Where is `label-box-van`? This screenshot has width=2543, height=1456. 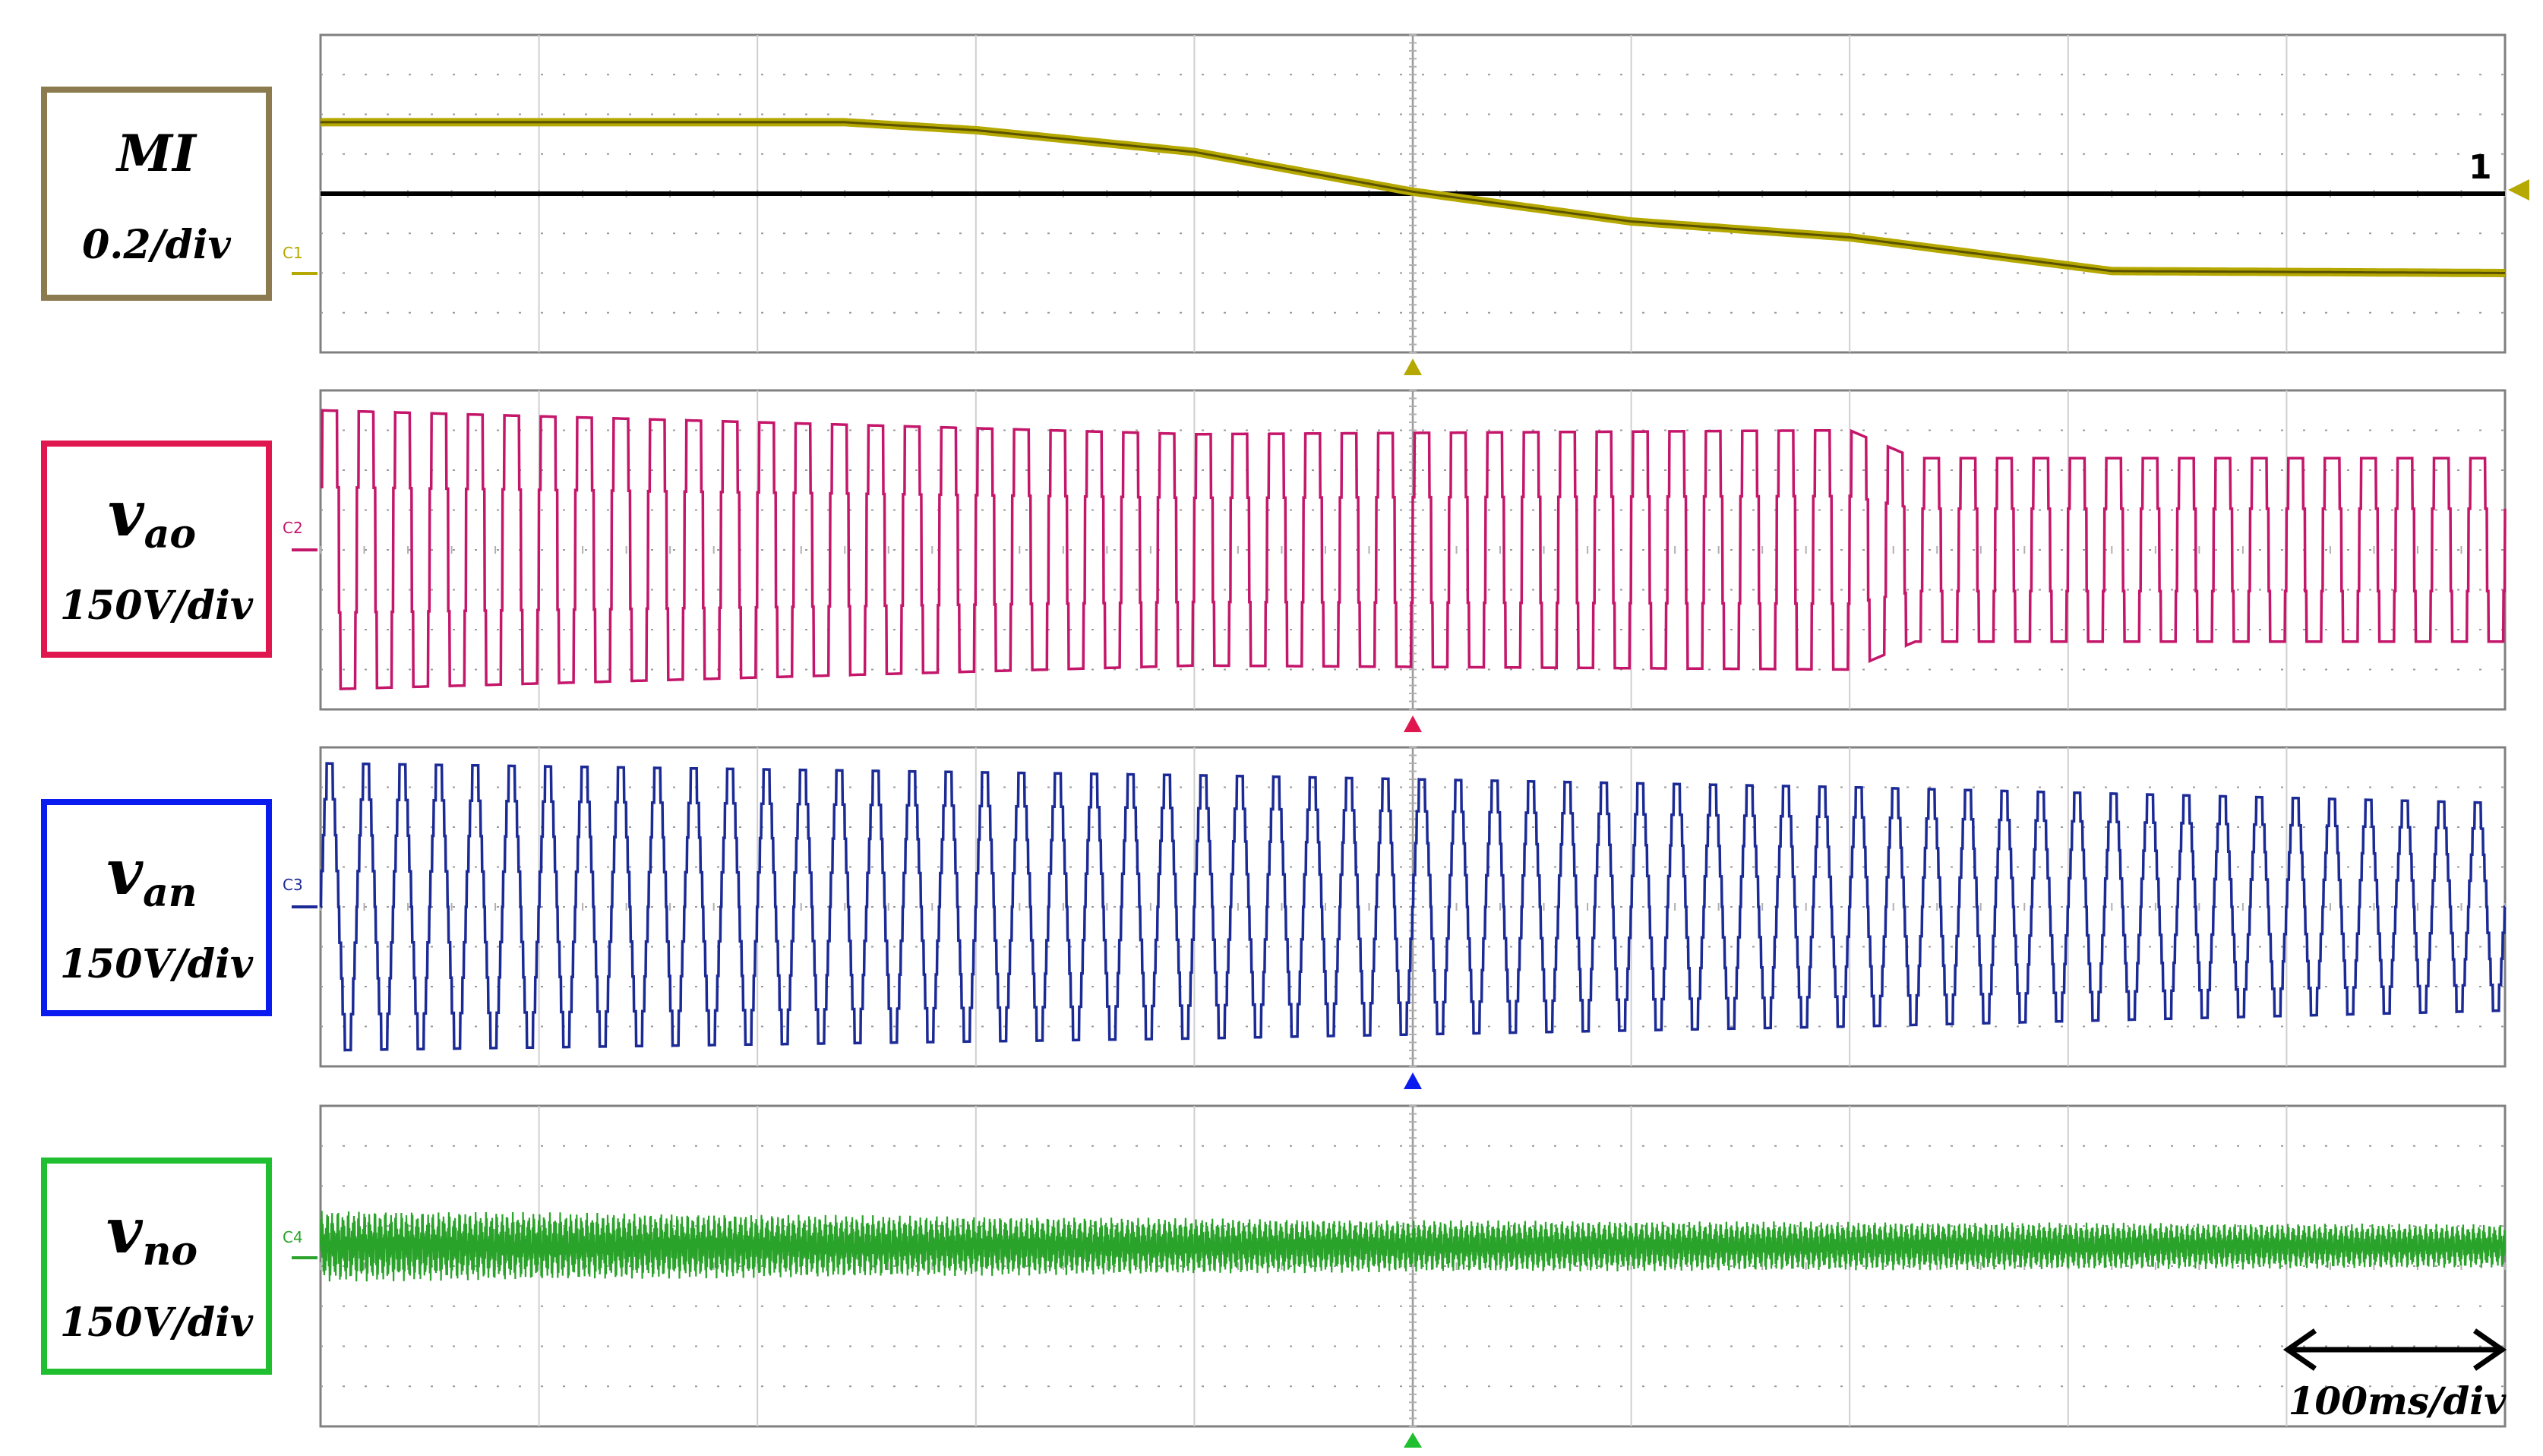
label-box-van is located at coordinates (157, 907).